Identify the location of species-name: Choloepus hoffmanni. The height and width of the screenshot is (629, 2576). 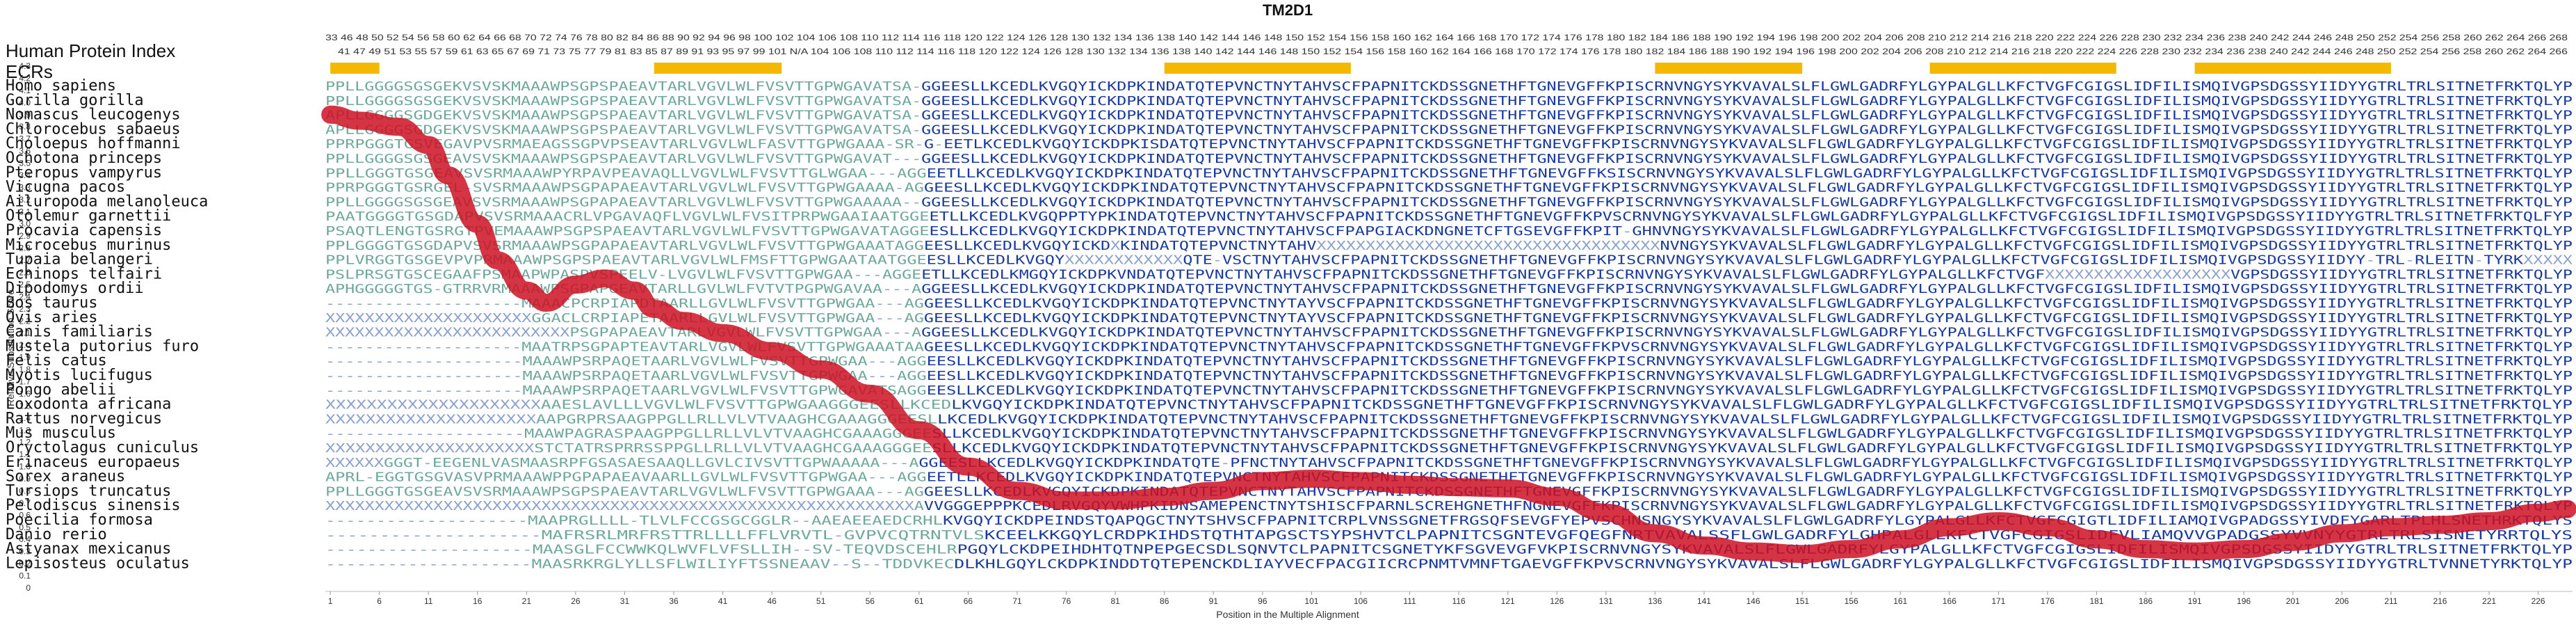
(93, 143).